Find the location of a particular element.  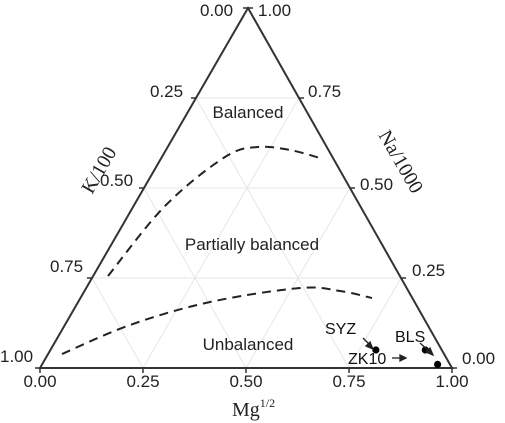

bottom-tick-label-0: 0.00 is located at coordinates (39, 381).